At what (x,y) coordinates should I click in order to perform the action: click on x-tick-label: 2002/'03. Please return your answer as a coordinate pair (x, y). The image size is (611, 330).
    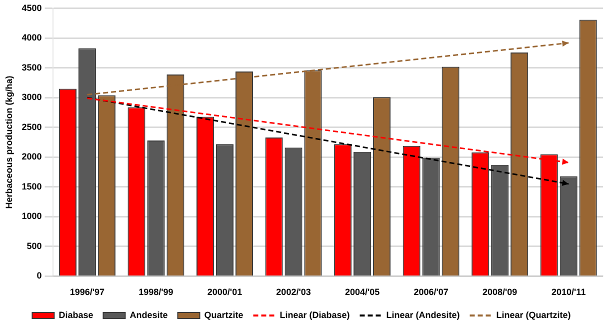
    Looking at the image, I should click on (293, 292).